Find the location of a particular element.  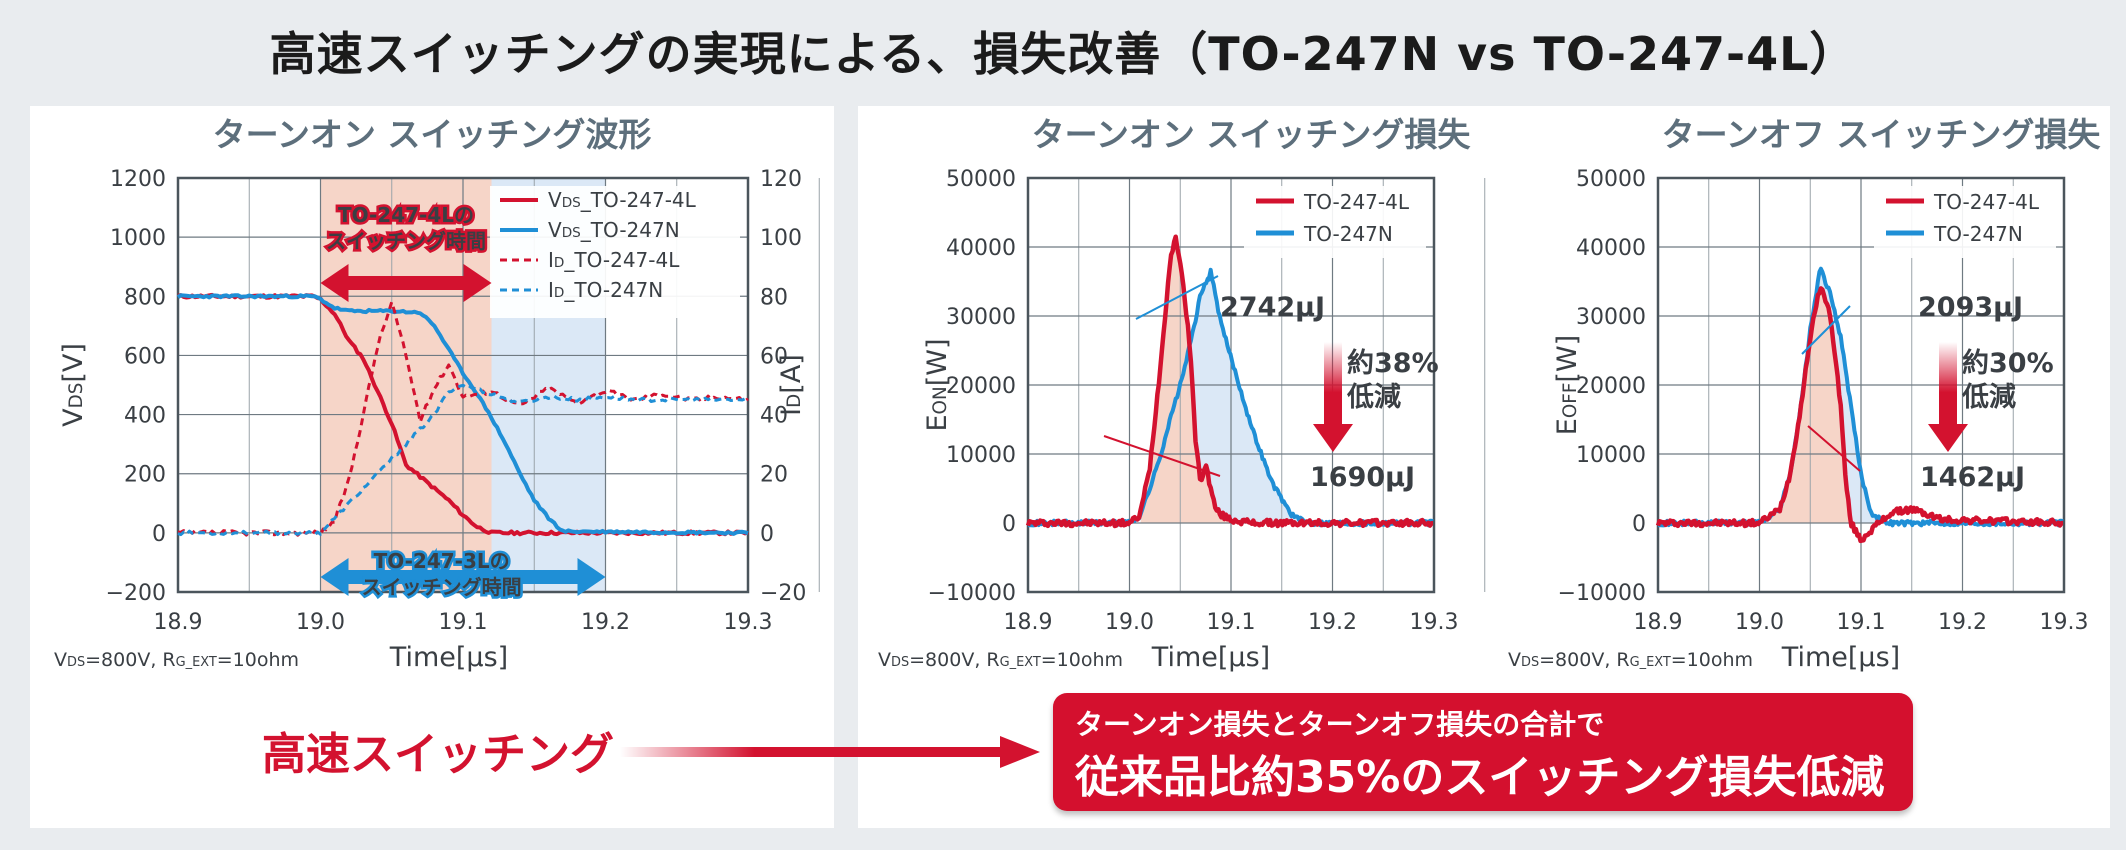

off-ytick: 20000 is located at coordinates (1611, 386).